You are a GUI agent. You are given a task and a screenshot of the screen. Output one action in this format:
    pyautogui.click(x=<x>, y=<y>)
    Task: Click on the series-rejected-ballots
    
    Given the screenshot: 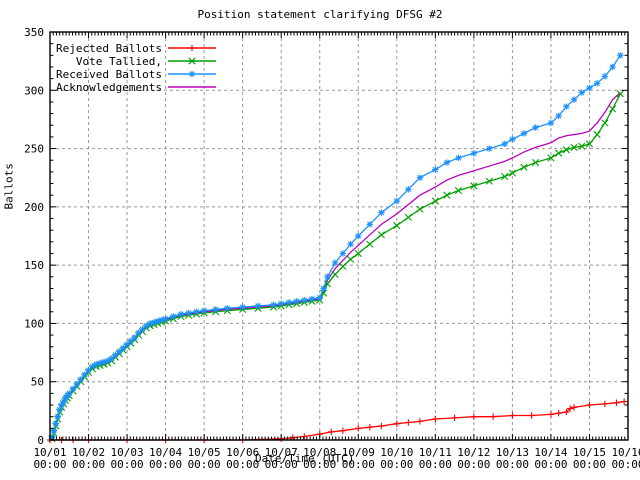 What is the action you would take?
    pyautogui.click(x=337, y=421)
    